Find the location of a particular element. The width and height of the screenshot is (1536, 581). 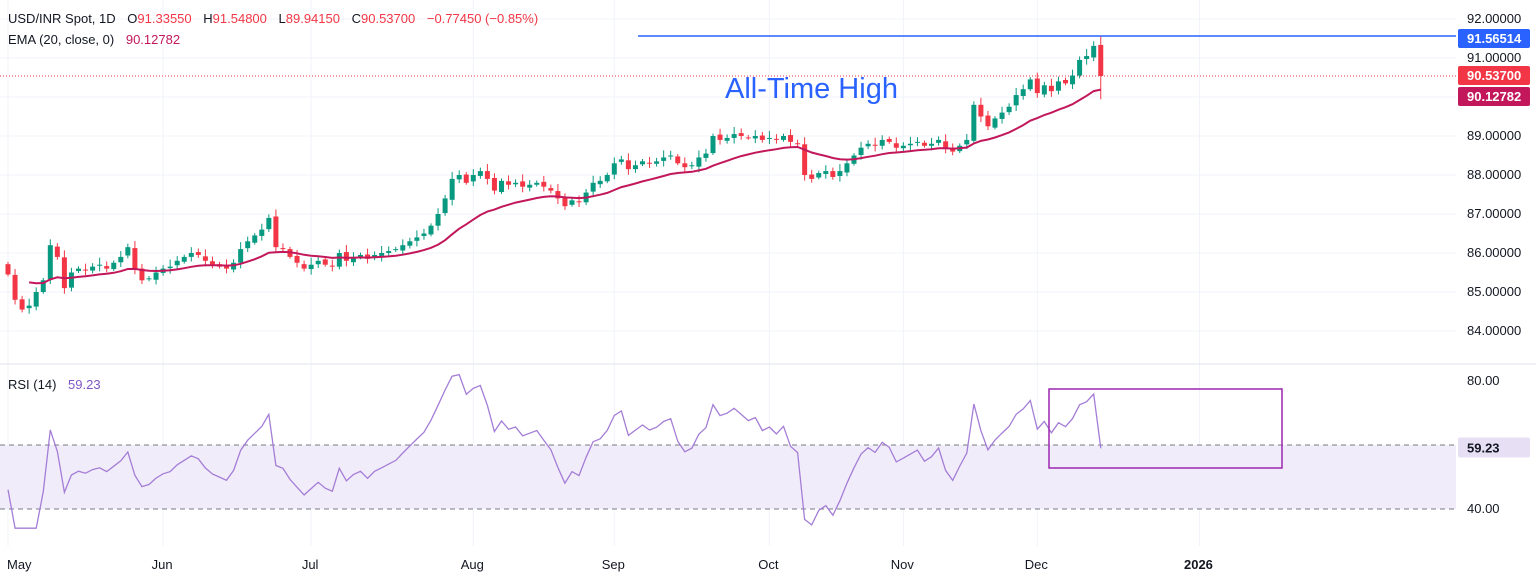

symbol-title: USD/INR Spot, 1D is located at coordinates (62, 18).